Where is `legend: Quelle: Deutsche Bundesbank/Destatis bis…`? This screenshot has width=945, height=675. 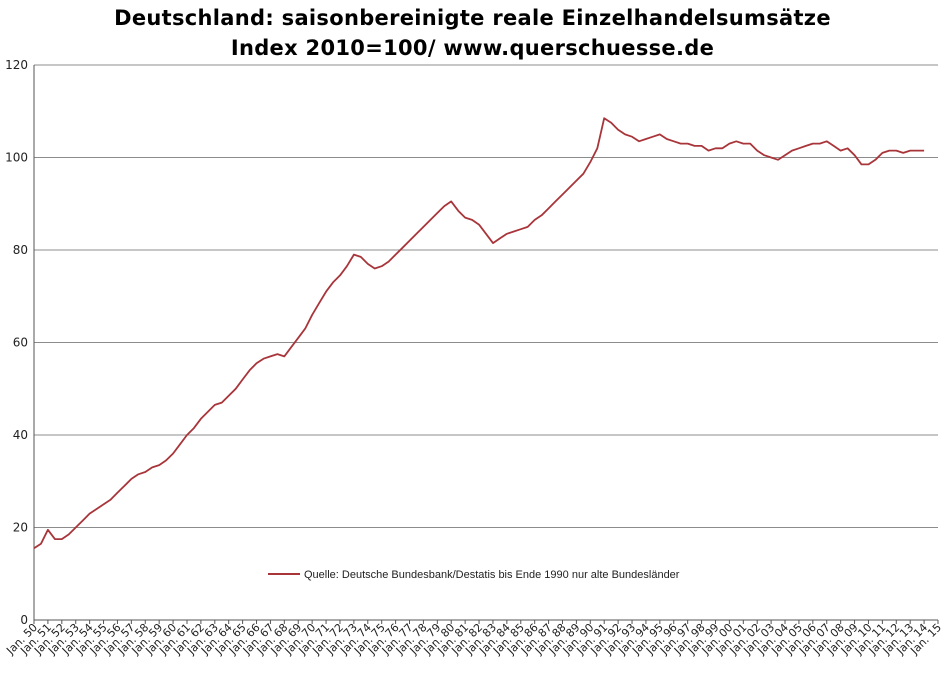
legend: Quelle: Deutsche Bundesbank/Destatis bis… is located at coordinates (474, 575).